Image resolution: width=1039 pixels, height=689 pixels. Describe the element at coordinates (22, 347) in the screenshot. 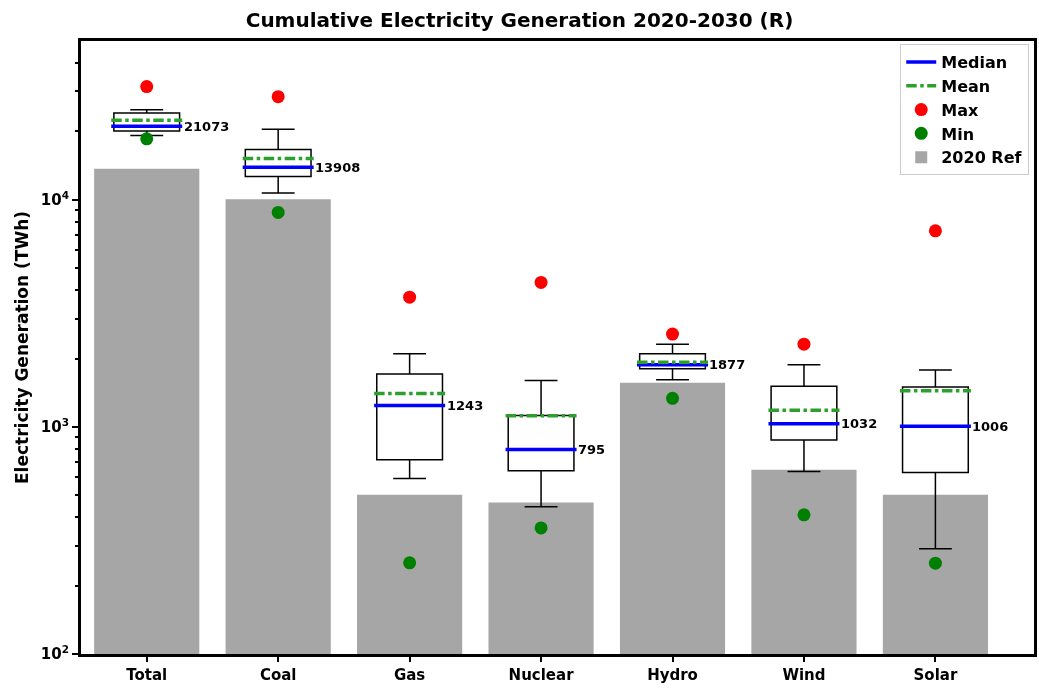

I see `y-axis-title: Electricity Generation (TWh)` at that location.